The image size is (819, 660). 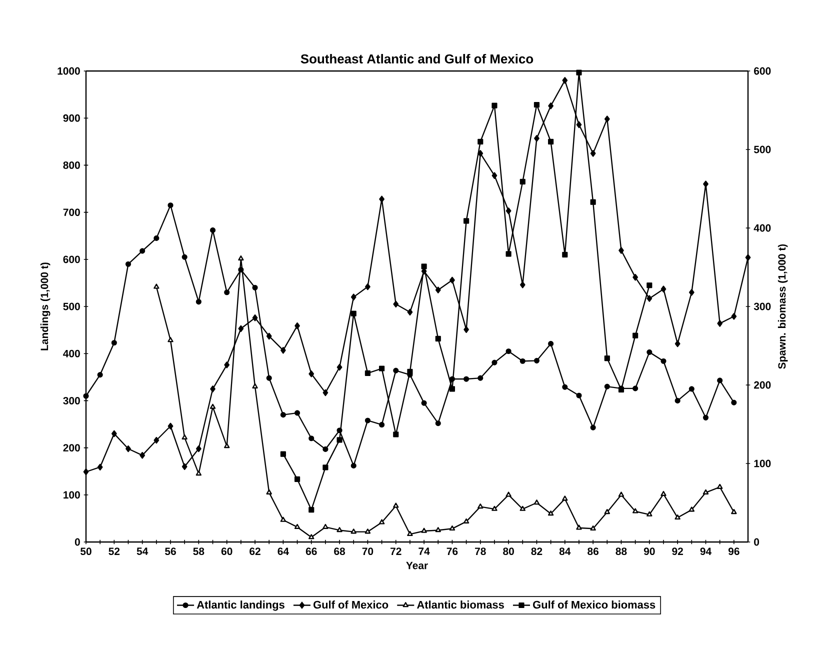 I want to click on chart-title: Southeast Atlantic and Gulf of Mexico, so click(x=417, y=59).